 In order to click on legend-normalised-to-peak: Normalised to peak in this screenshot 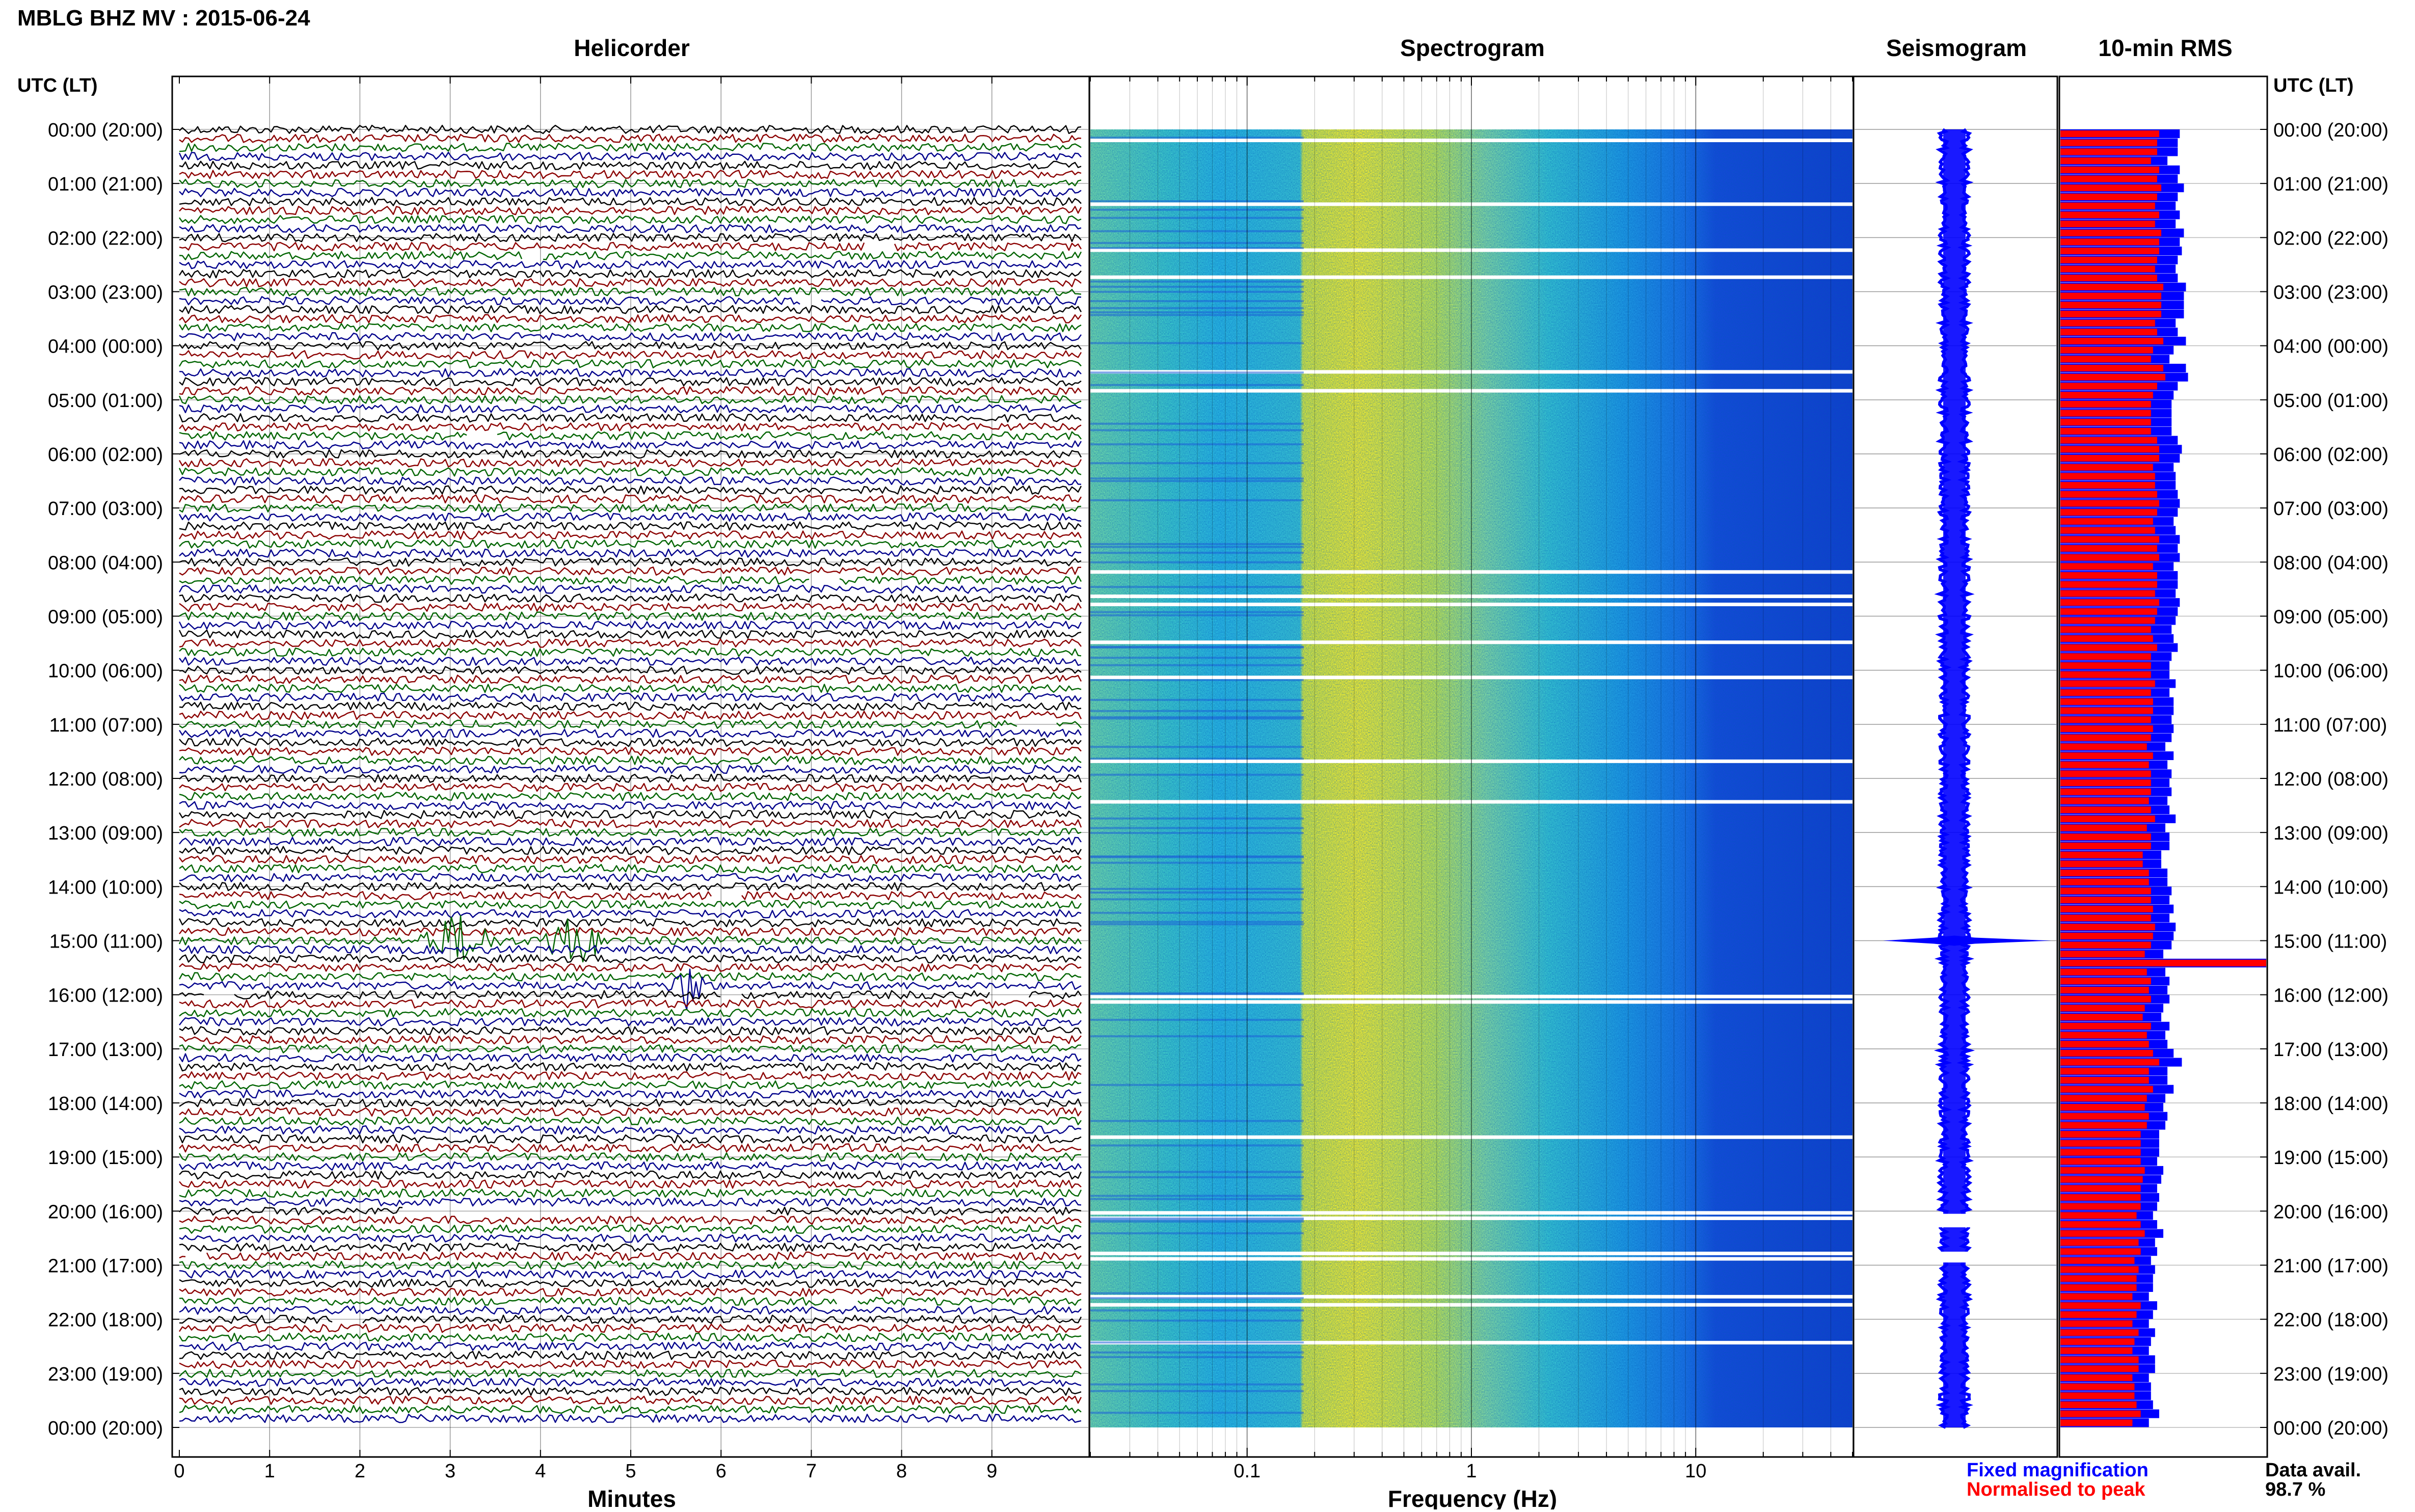, I will do `click(2056, 1489)`.